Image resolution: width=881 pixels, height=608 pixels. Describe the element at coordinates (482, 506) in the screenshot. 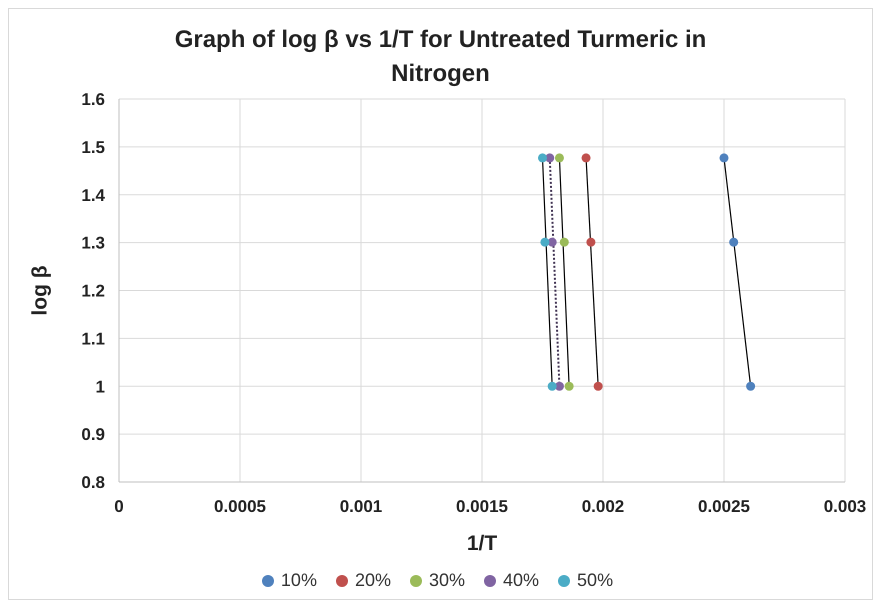

I see `x-tick-label: 0.0015` at that location.